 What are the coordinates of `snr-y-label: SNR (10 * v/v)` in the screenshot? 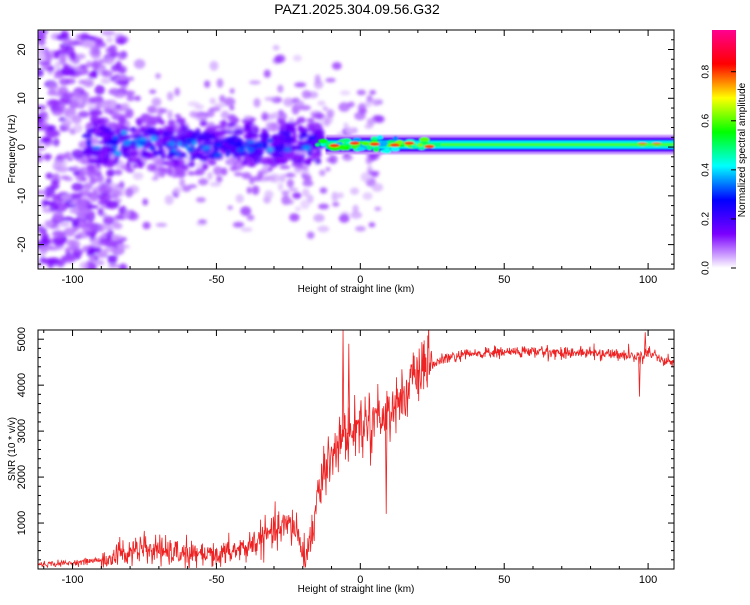 It's located at (12, 449).